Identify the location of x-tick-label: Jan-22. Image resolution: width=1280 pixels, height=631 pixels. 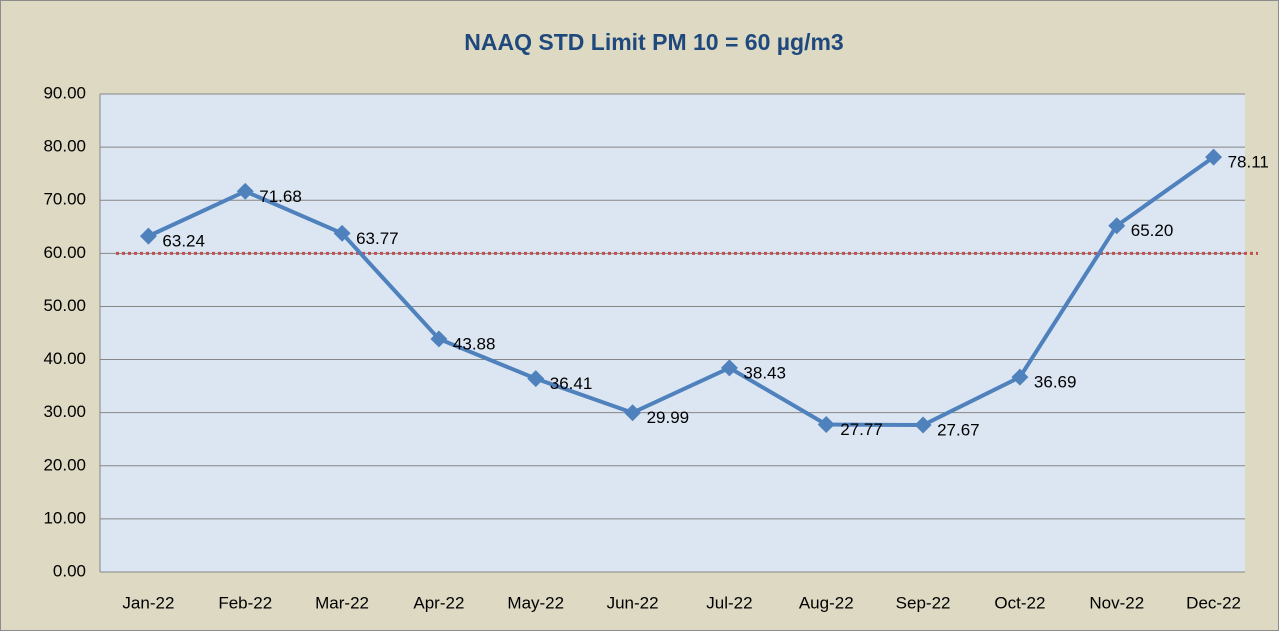
(148, 602).